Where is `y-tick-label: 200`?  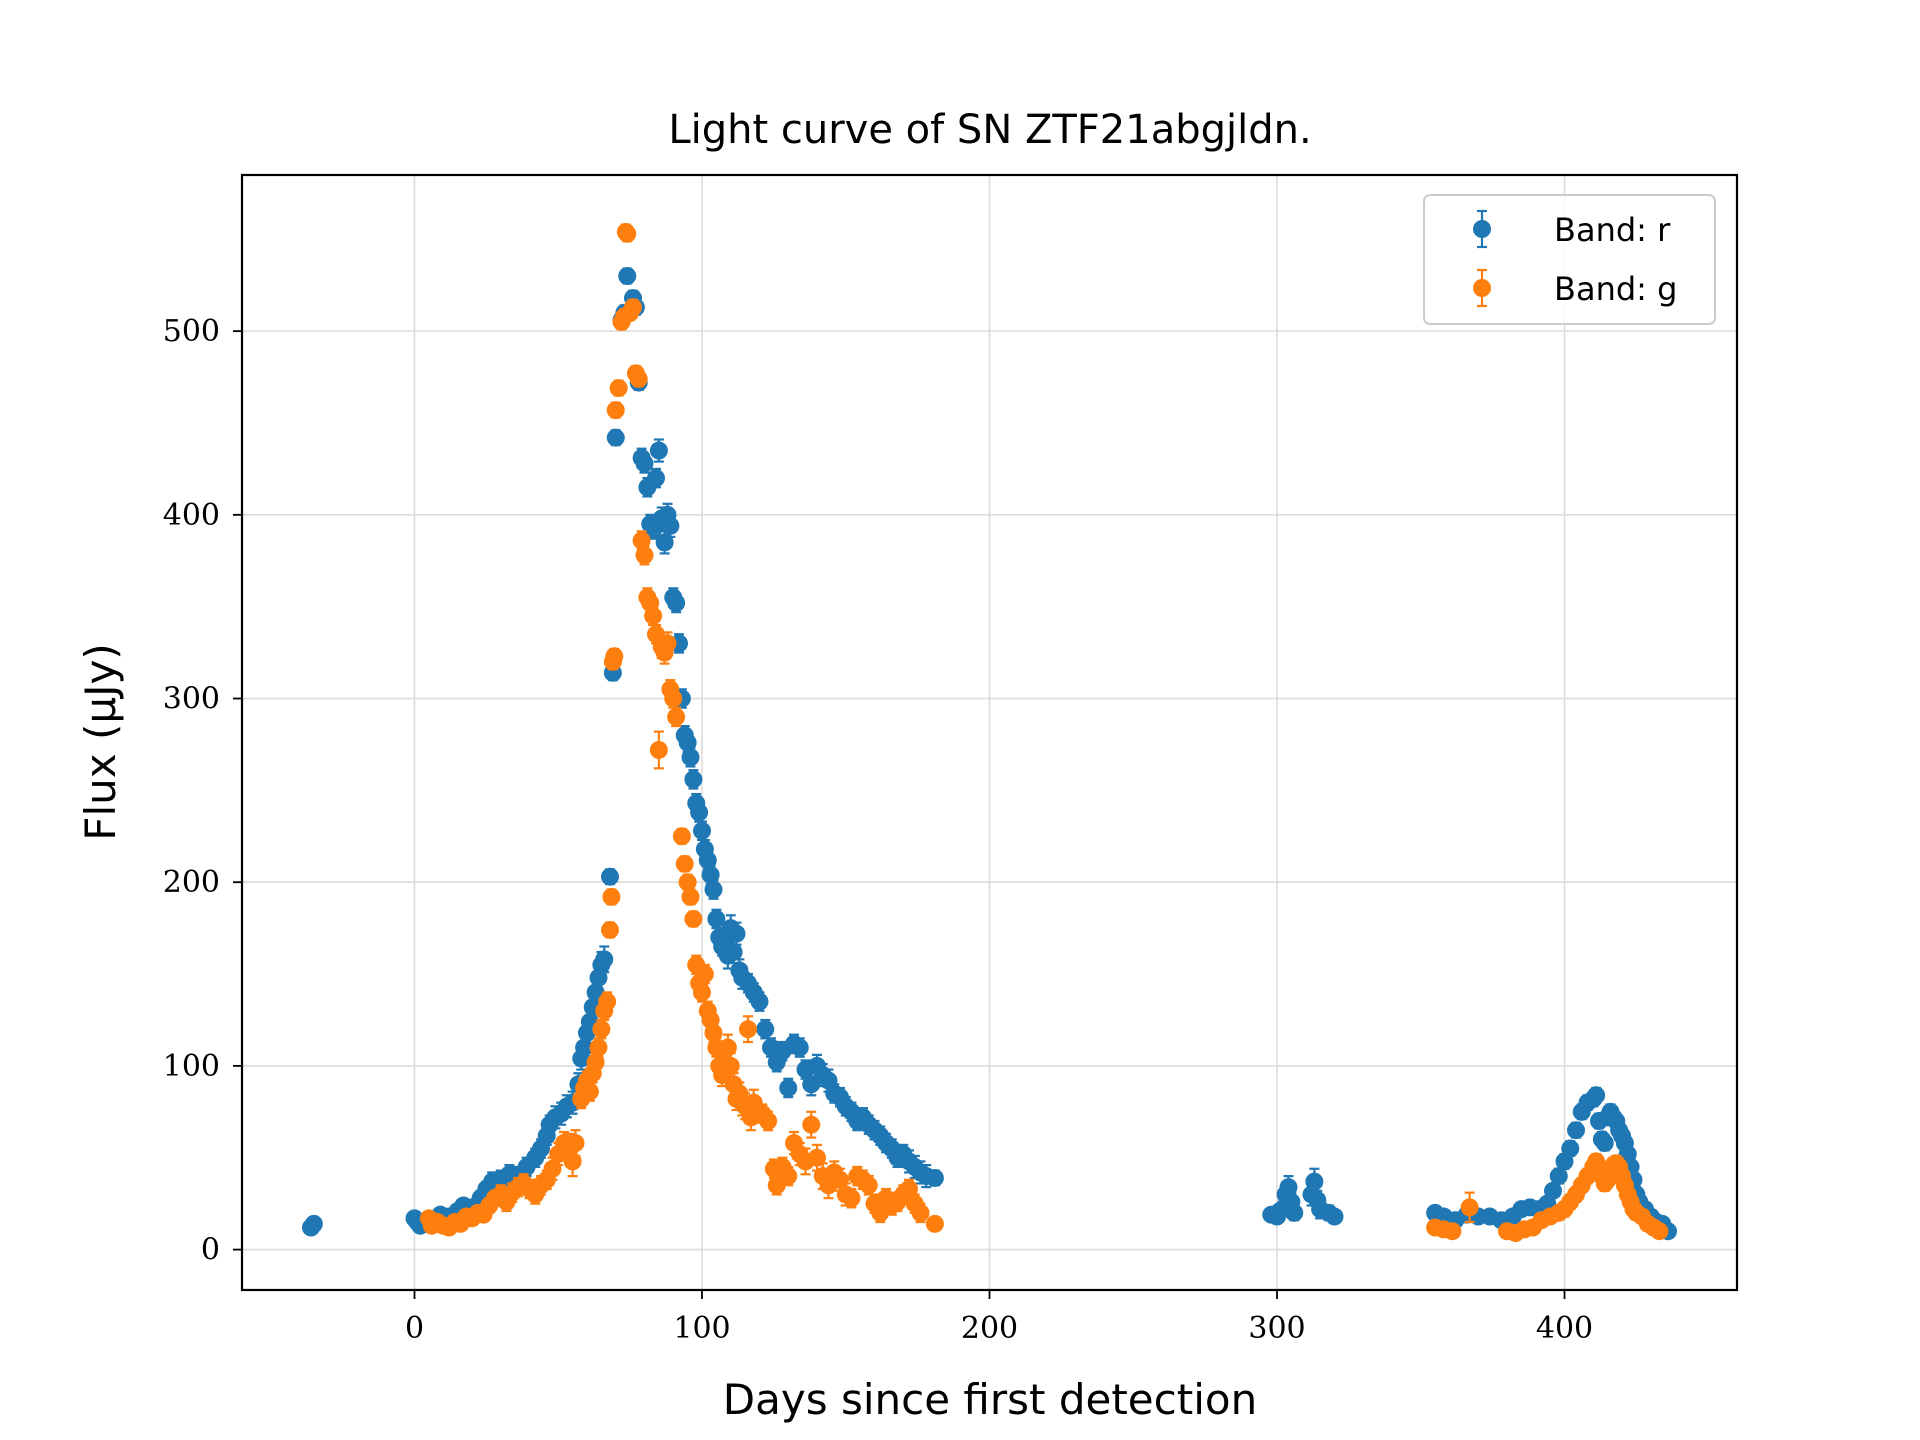 y-tick-label: 200 is located at coordinates (191, 882).